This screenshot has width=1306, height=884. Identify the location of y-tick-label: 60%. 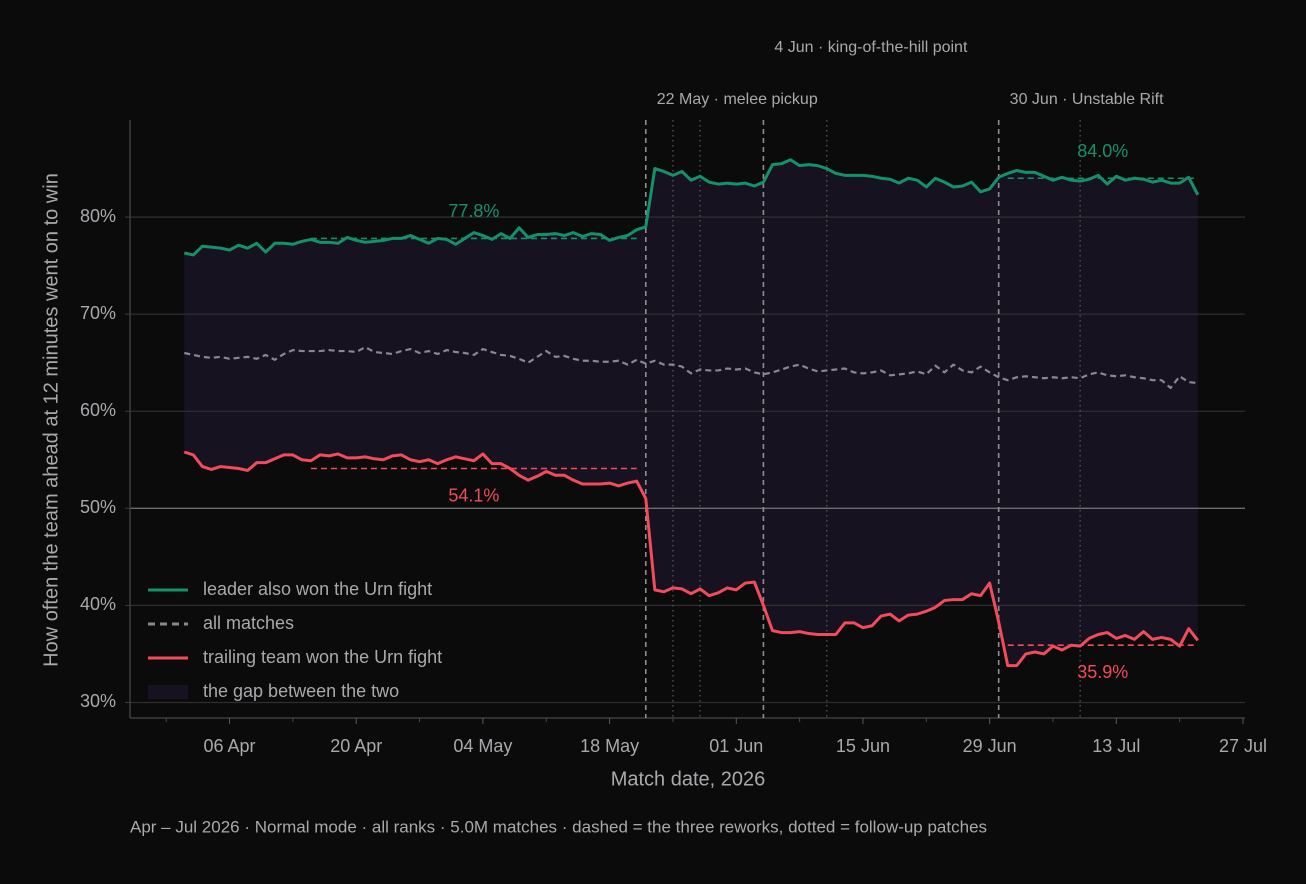
(98, 410).